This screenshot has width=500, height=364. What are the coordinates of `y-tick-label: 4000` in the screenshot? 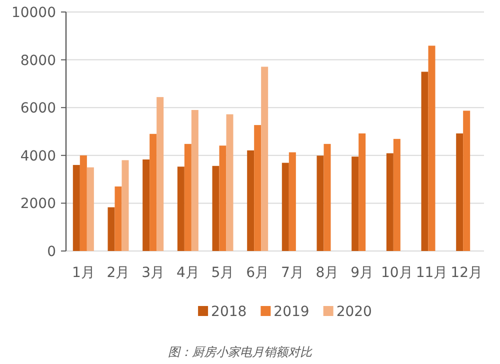 It's located at (38, 156).